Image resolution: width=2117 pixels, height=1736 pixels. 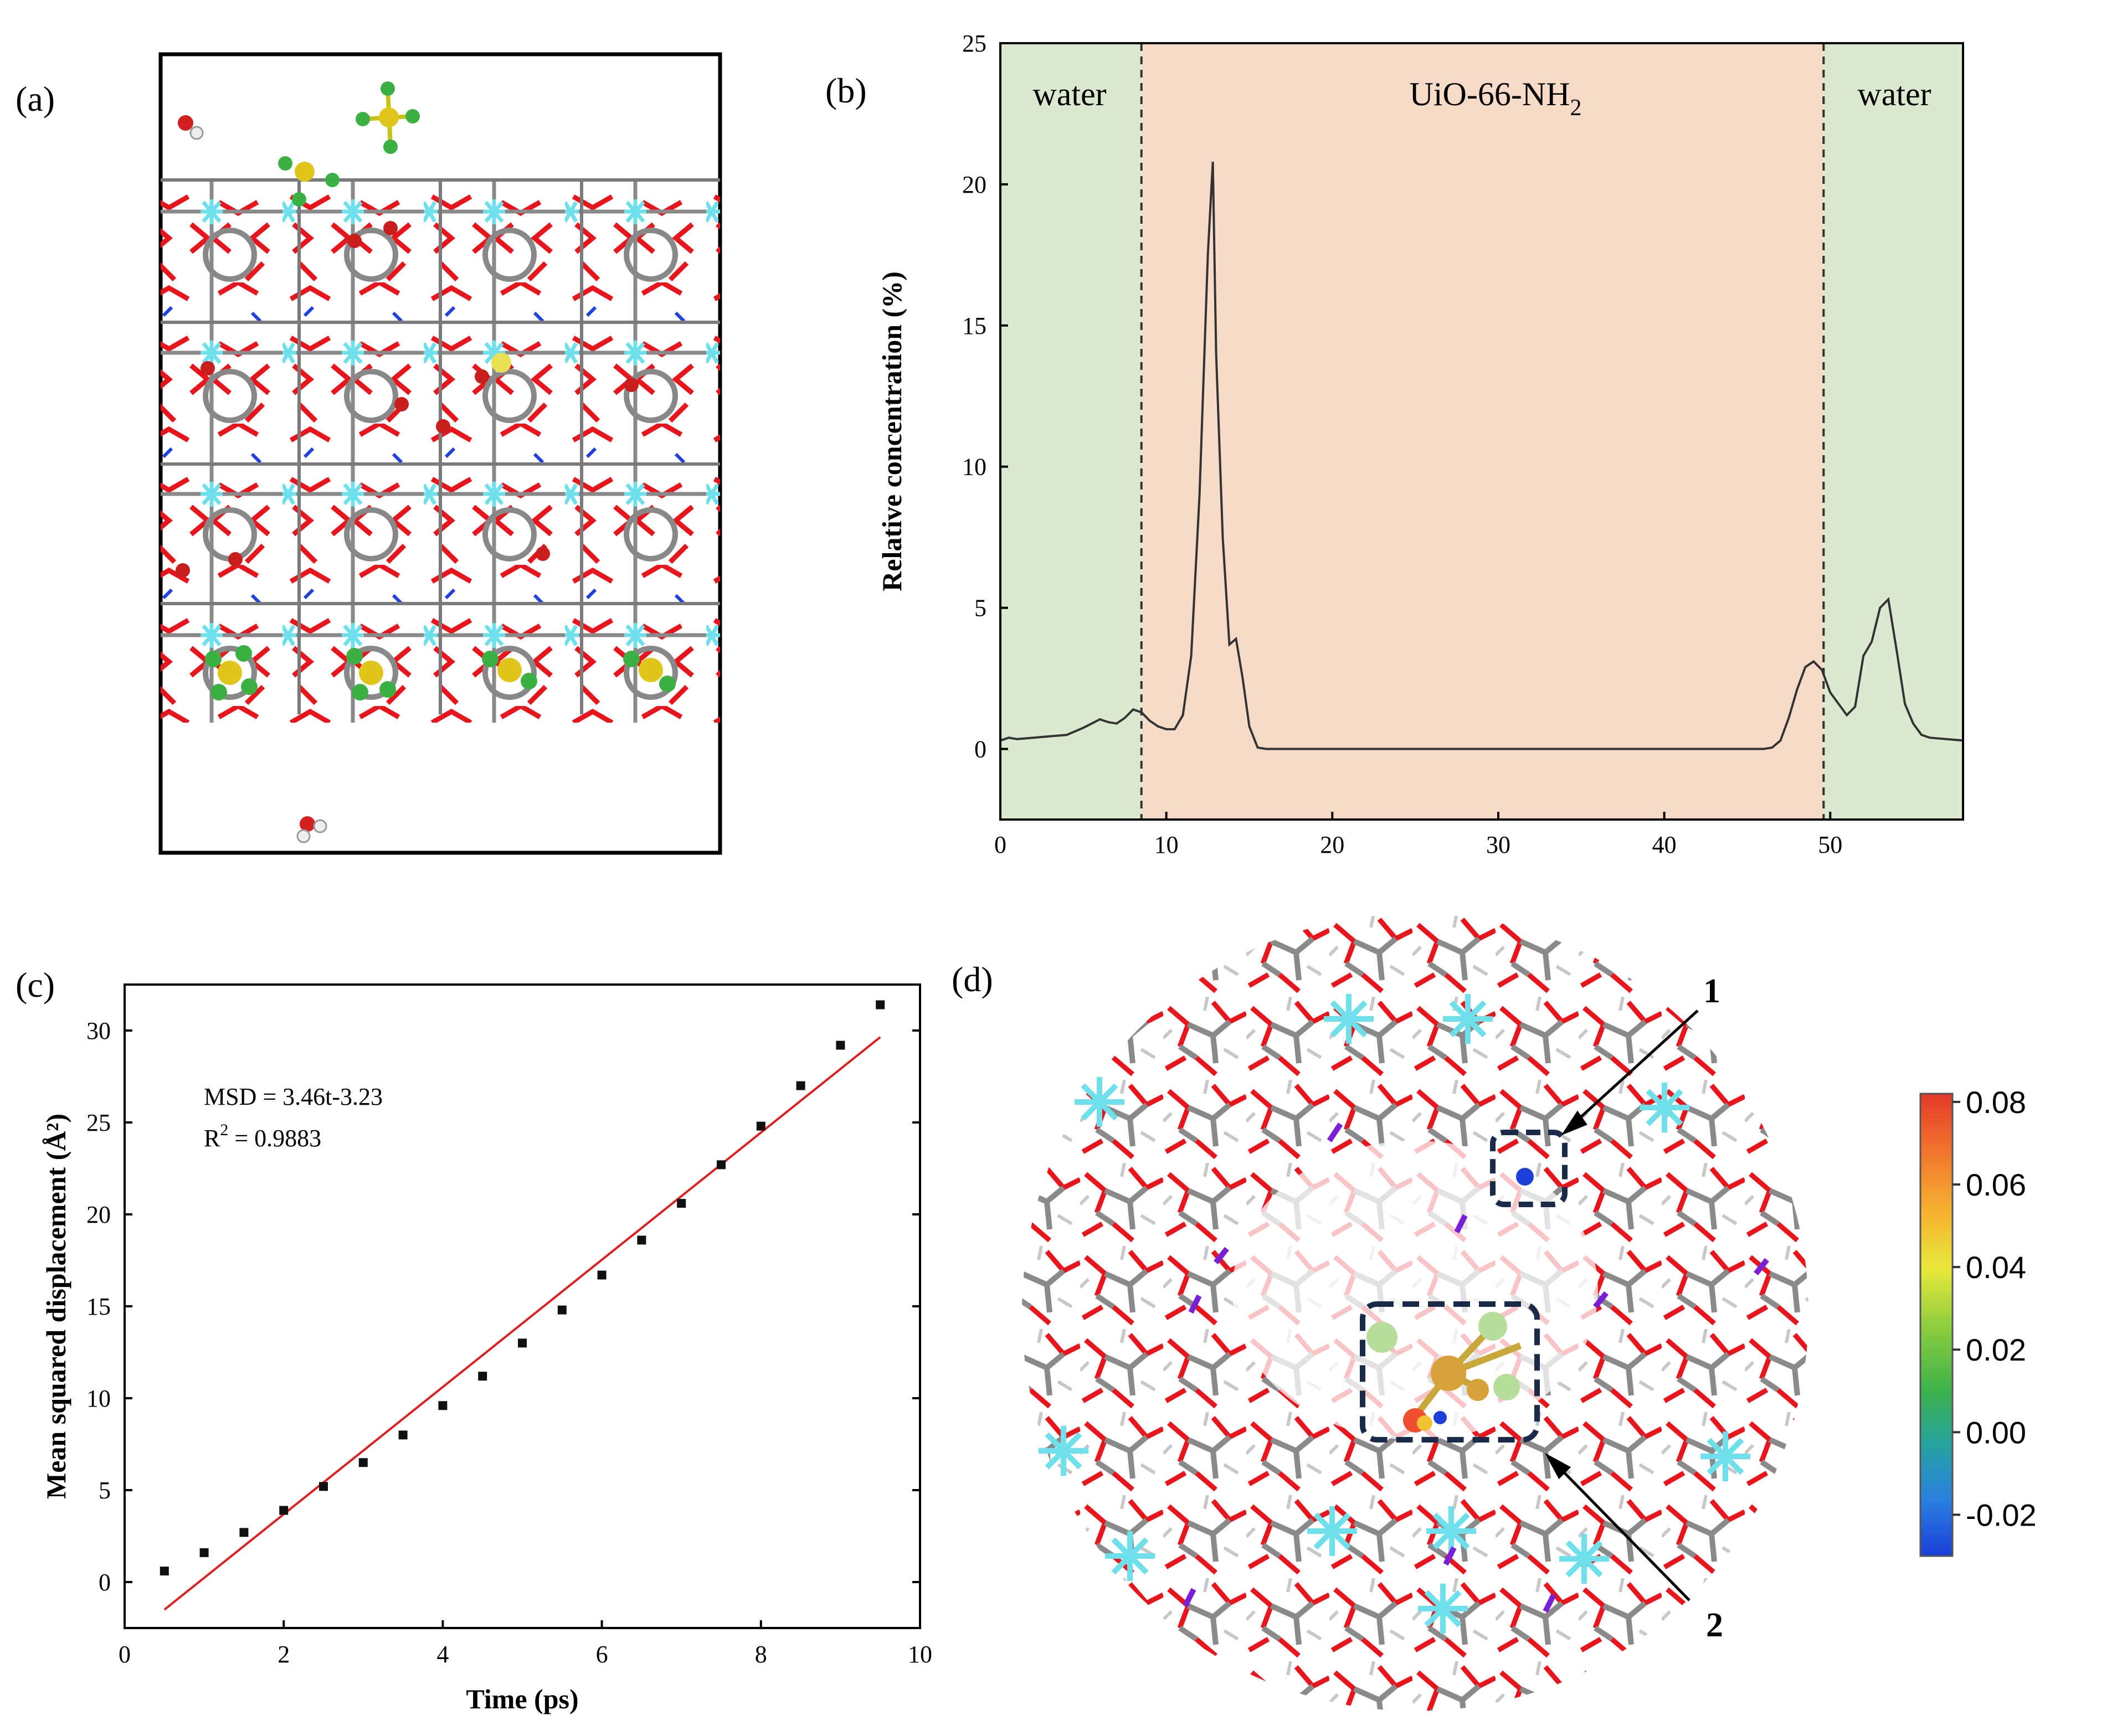 I want to click on x-tick-label: 2, so click(x=284, y=1654).